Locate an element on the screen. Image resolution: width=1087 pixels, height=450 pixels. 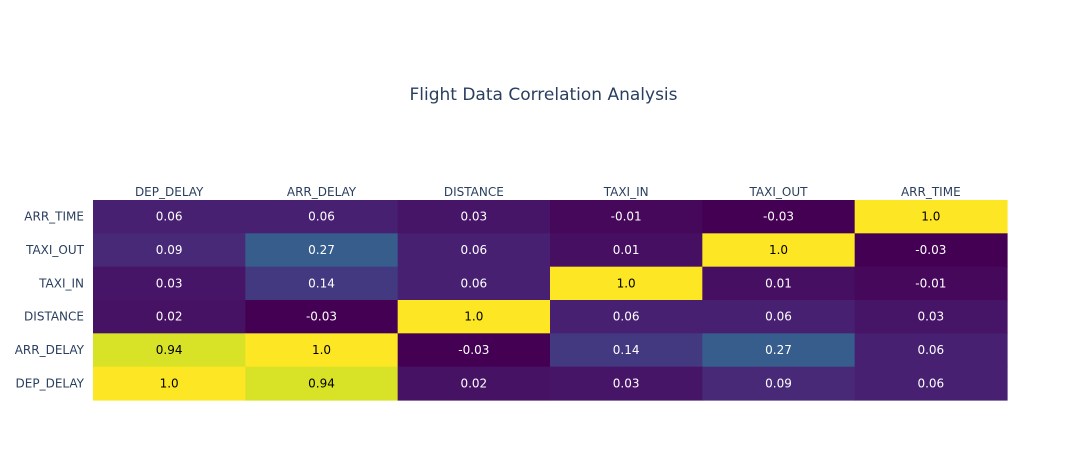
y-tick-label: TAXI_IN is located at coordinates (61, 283).